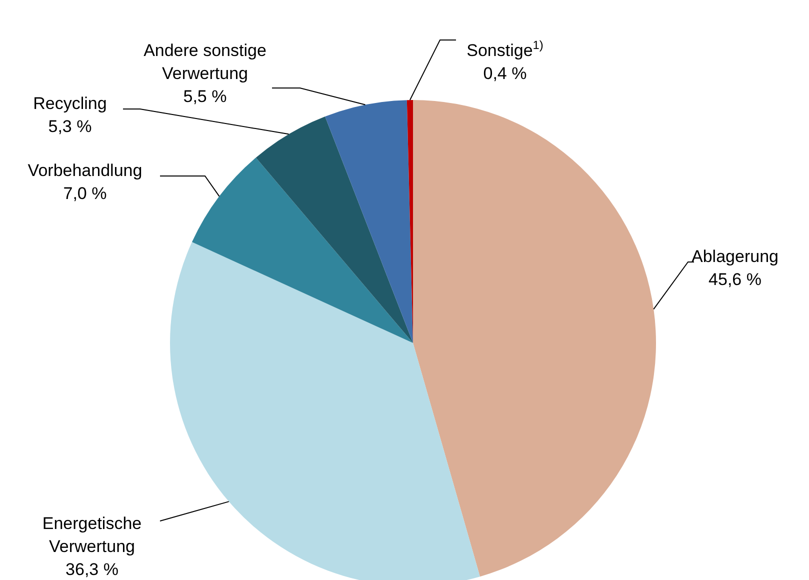  What do you see at coordinates (70, 126) in the screenshot?
I see `data-label: 5,3 %` at bounding box center [70, 126].